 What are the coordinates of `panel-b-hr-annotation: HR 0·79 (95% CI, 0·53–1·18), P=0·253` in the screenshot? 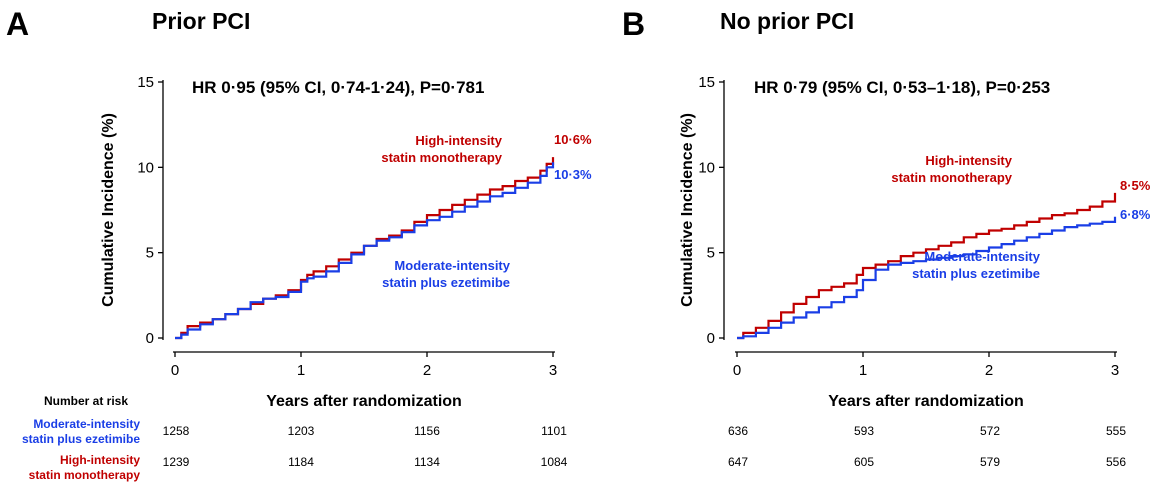 It's located at (902, 87).